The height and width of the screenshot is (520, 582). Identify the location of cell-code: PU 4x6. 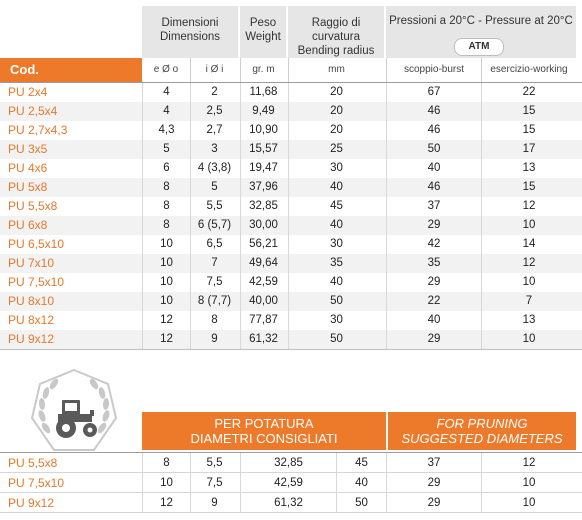
(28, 168).